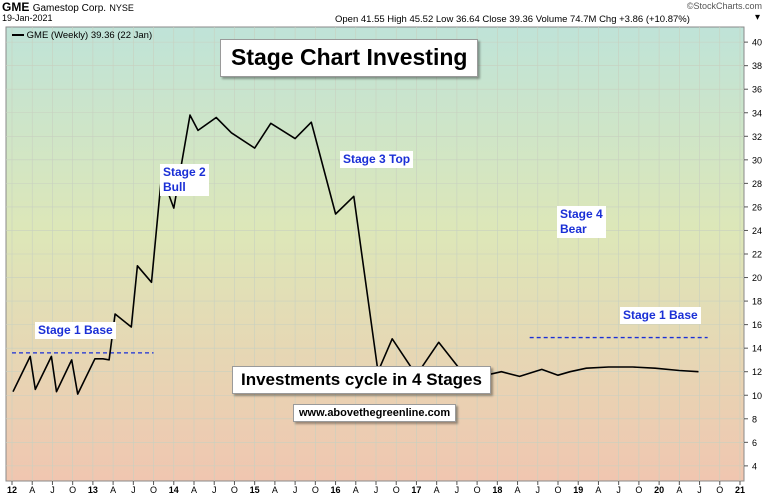 This screenshot has width=768, height=497. What do you see at coordinates (27, 18) in the screenshot?
I see `chart-date: 19-Jan-2021` at bounding box center [27, 18].